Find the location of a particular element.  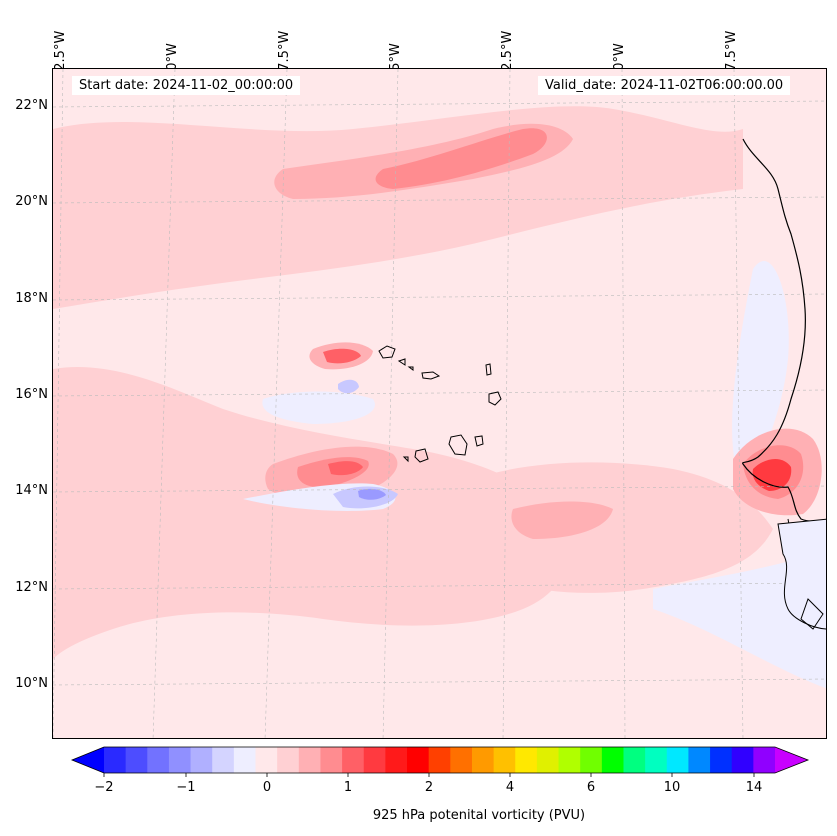

colorbar-ticks is located at coordinates (429, 775).